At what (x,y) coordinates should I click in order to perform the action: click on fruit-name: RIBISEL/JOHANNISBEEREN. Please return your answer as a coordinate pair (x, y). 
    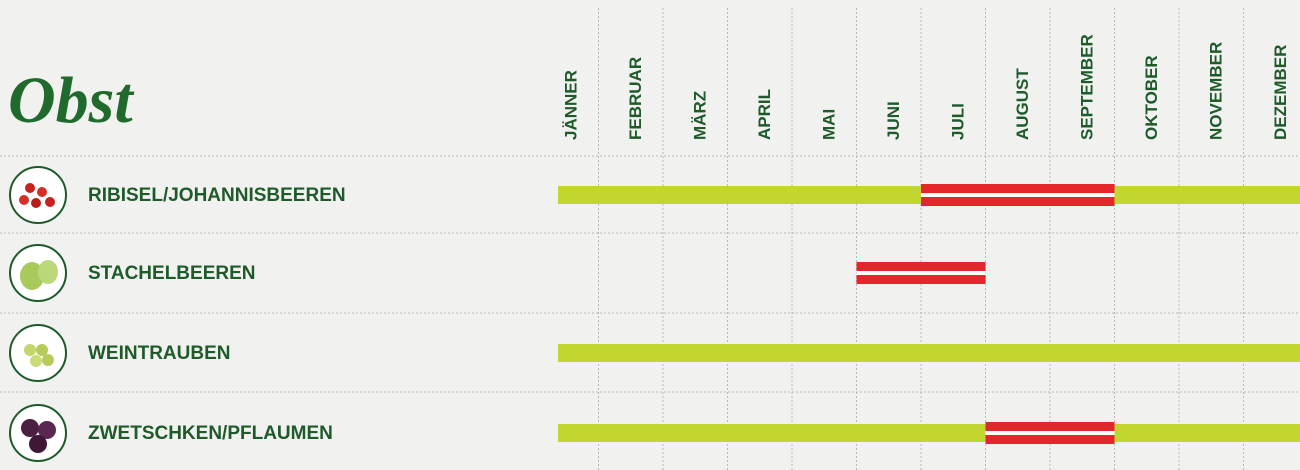
    Looking at the image, I should click on (217, 195).